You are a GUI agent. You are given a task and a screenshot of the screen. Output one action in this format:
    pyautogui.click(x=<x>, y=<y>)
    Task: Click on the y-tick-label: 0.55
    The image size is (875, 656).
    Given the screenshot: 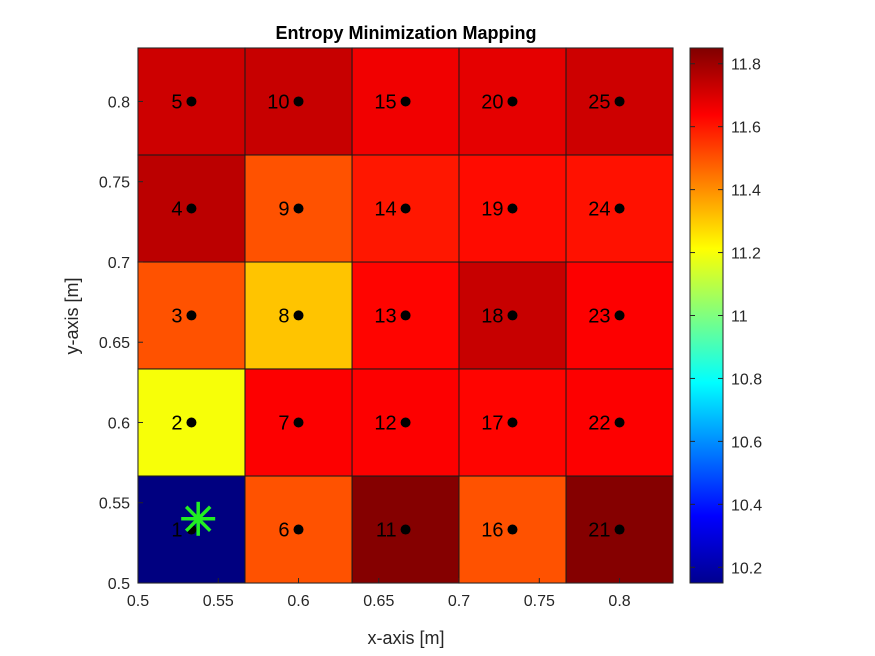 What is the action you would take?
    pyautogui.click(x=114, y=504)
    